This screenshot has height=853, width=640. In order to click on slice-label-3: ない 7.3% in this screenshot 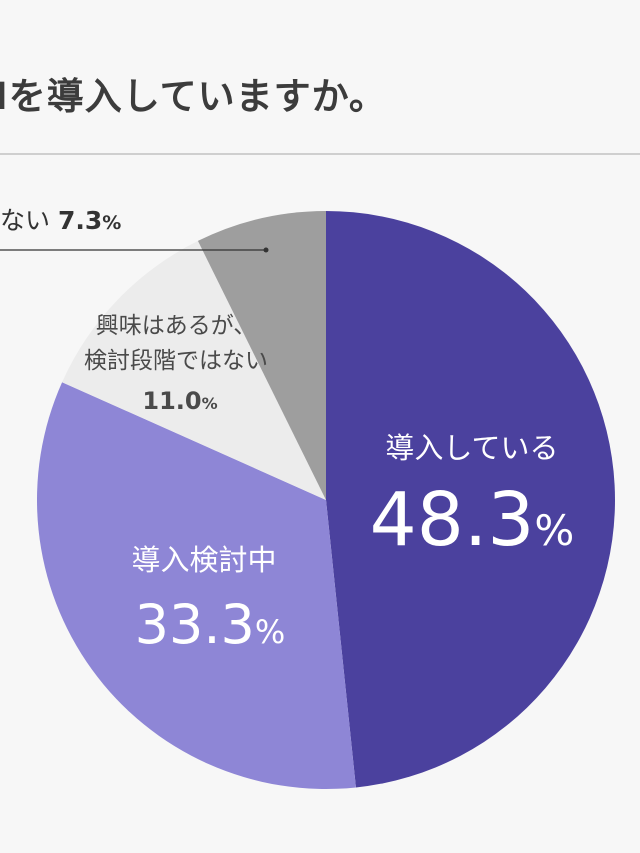, I will do `click(60, 220)`.